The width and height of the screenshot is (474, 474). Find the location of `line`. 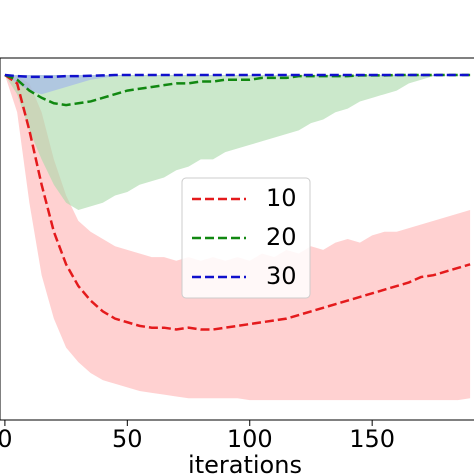

line is located at coordinates (237, 90).